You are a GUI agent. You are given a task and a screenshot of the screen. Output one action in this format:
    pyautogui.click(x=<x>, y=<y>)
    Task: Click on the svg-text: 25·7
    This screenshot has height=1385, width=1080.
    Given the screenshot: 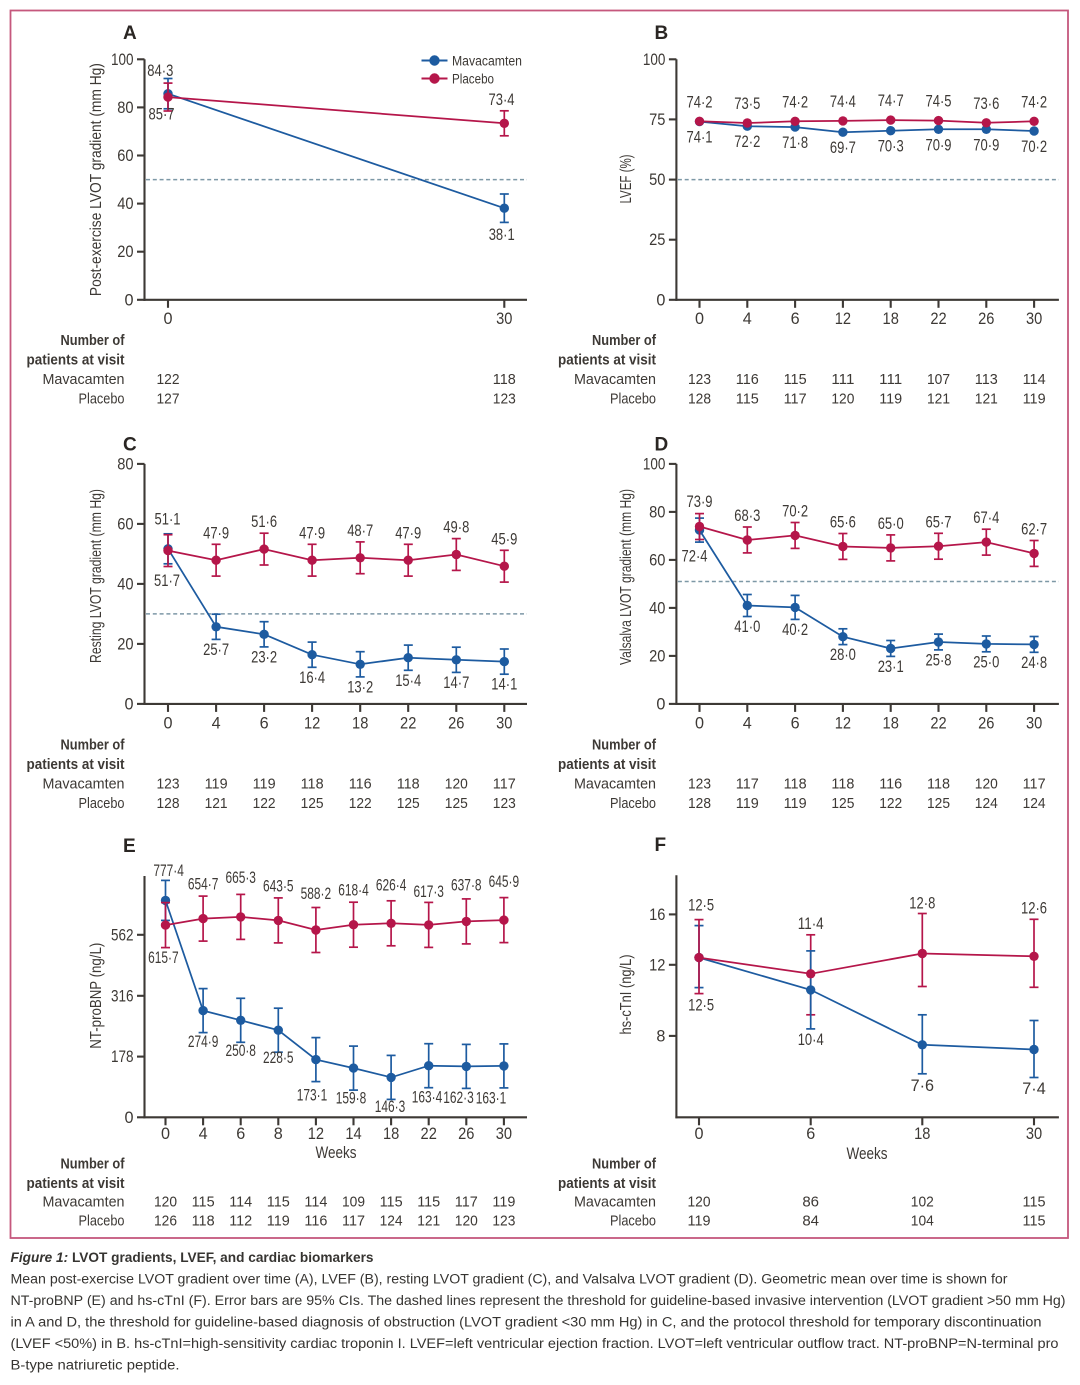 What is the action you would take?
    pyautogui.click(x=216, y=650)
    